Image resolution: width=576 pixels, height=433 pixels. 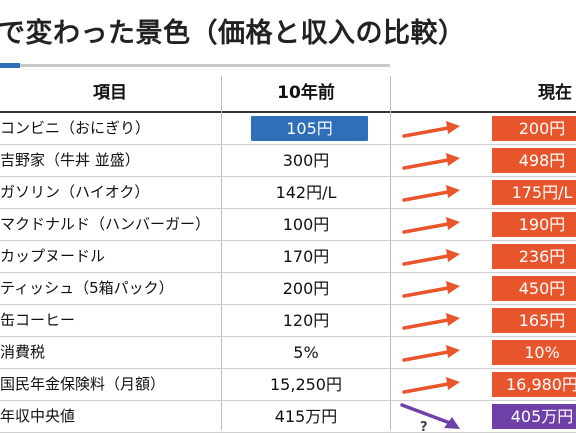 I want to click on past-value: 100円, so click(x=306, y=224).